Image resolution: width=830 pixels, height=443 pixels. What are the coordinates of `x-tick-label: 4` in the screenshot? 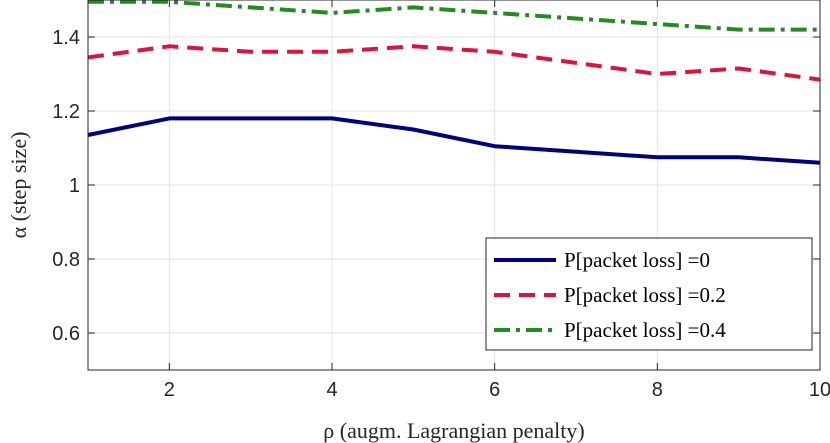 It's located at (331, 390).